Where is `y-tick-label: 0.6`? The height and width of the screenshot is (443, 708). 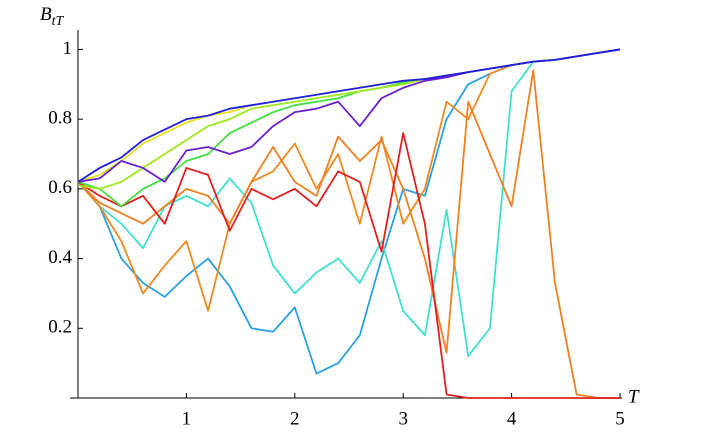
y-tick-label: 0.6 is located at coordinates (60, 187).